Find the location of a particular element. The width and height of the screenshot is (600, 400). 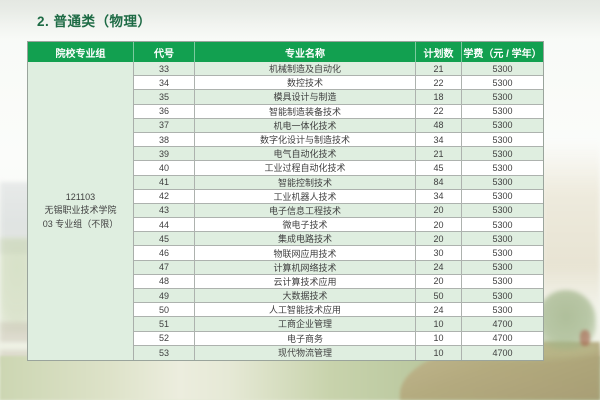

table-row: 51 工商企业管理 10 4700 is located at coordinates (338, 324).